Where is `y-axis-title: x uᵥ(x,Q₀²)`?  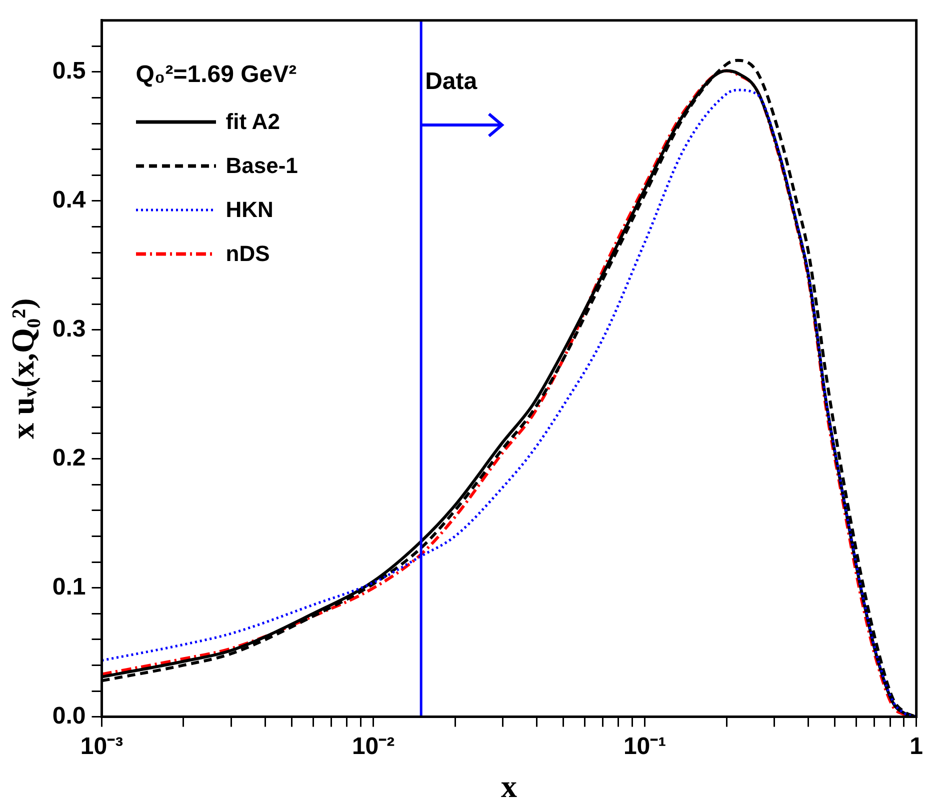
y-axis-title: x uᵥ(x,Q₀²) is located at coordinates (22, 368).